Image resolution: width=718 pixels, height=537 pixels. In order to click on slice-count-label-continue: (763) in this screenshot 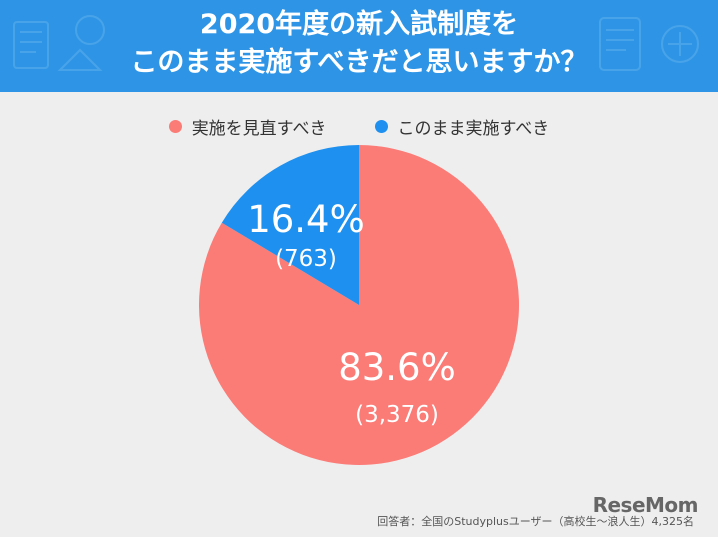, I will do `click(306, 259)`.